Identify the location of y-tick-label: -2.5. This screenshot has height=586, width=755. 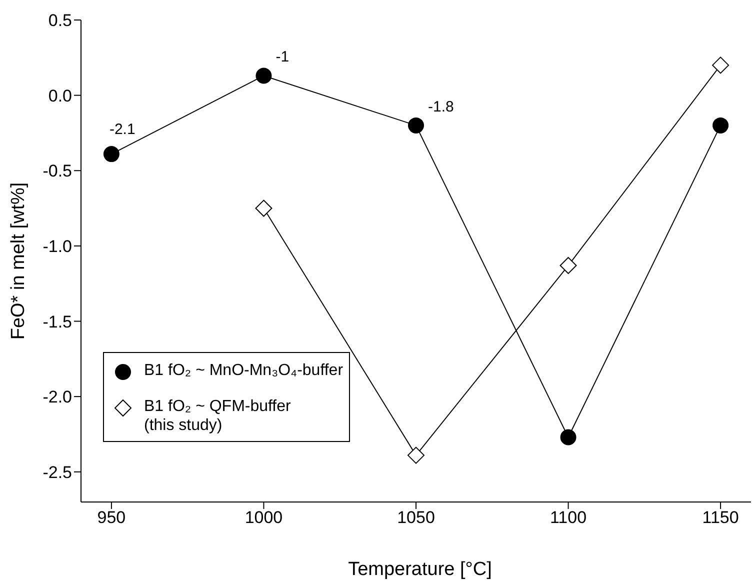
(57, 472).